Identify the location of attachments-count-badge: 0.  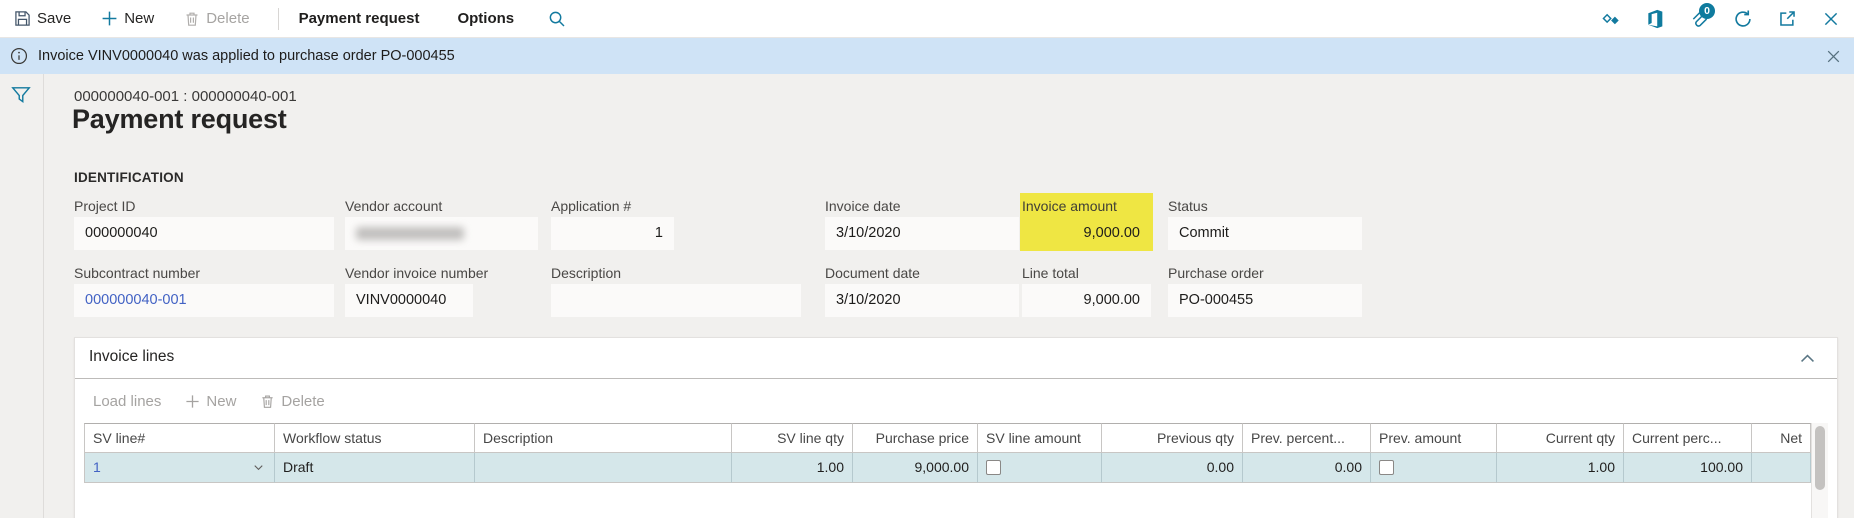
(1707, 10).